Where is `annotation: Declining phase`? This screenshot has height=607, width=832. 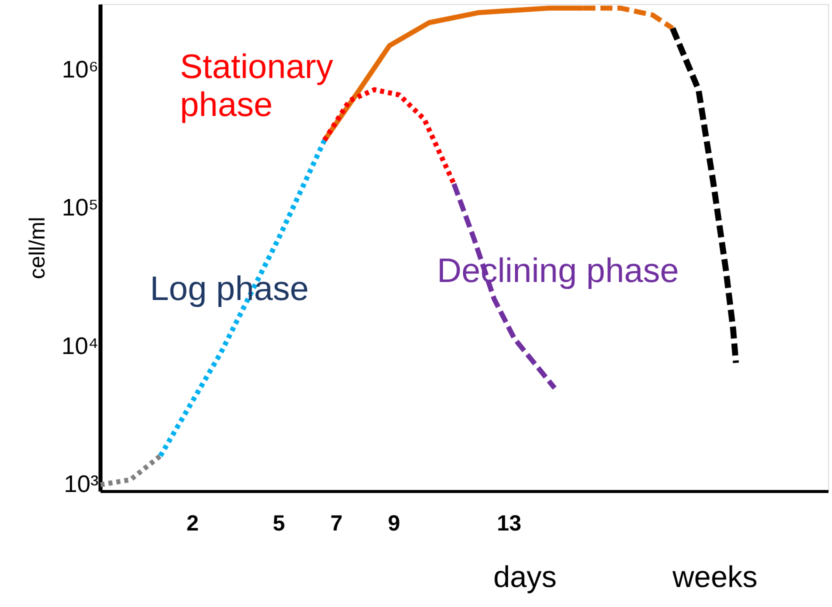
annotation: Declining phase is located at coordinates (558, 271).